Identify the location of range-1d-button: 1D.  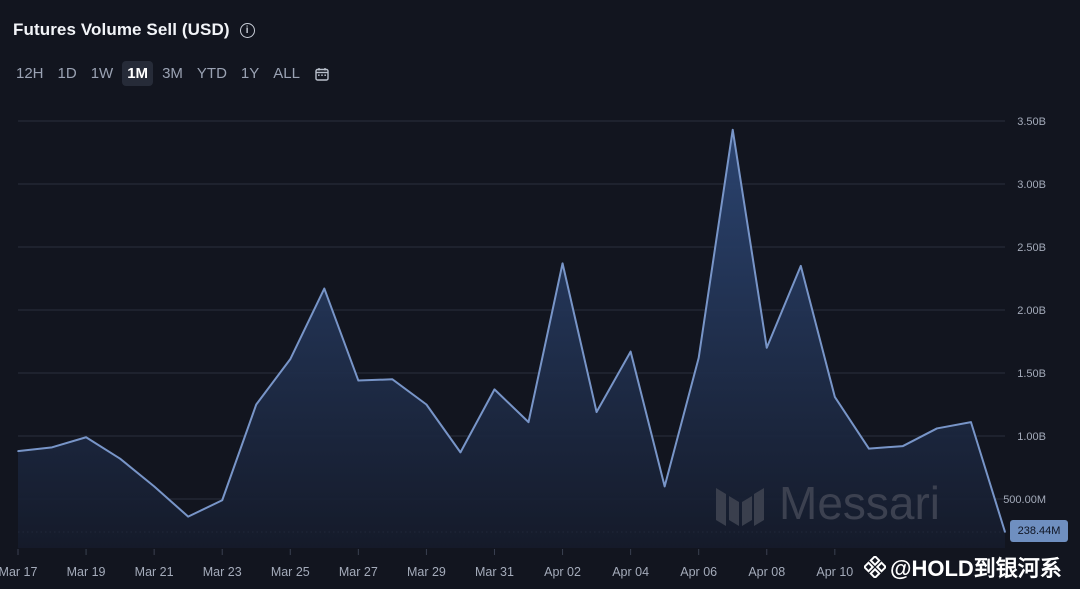
(67, 73).